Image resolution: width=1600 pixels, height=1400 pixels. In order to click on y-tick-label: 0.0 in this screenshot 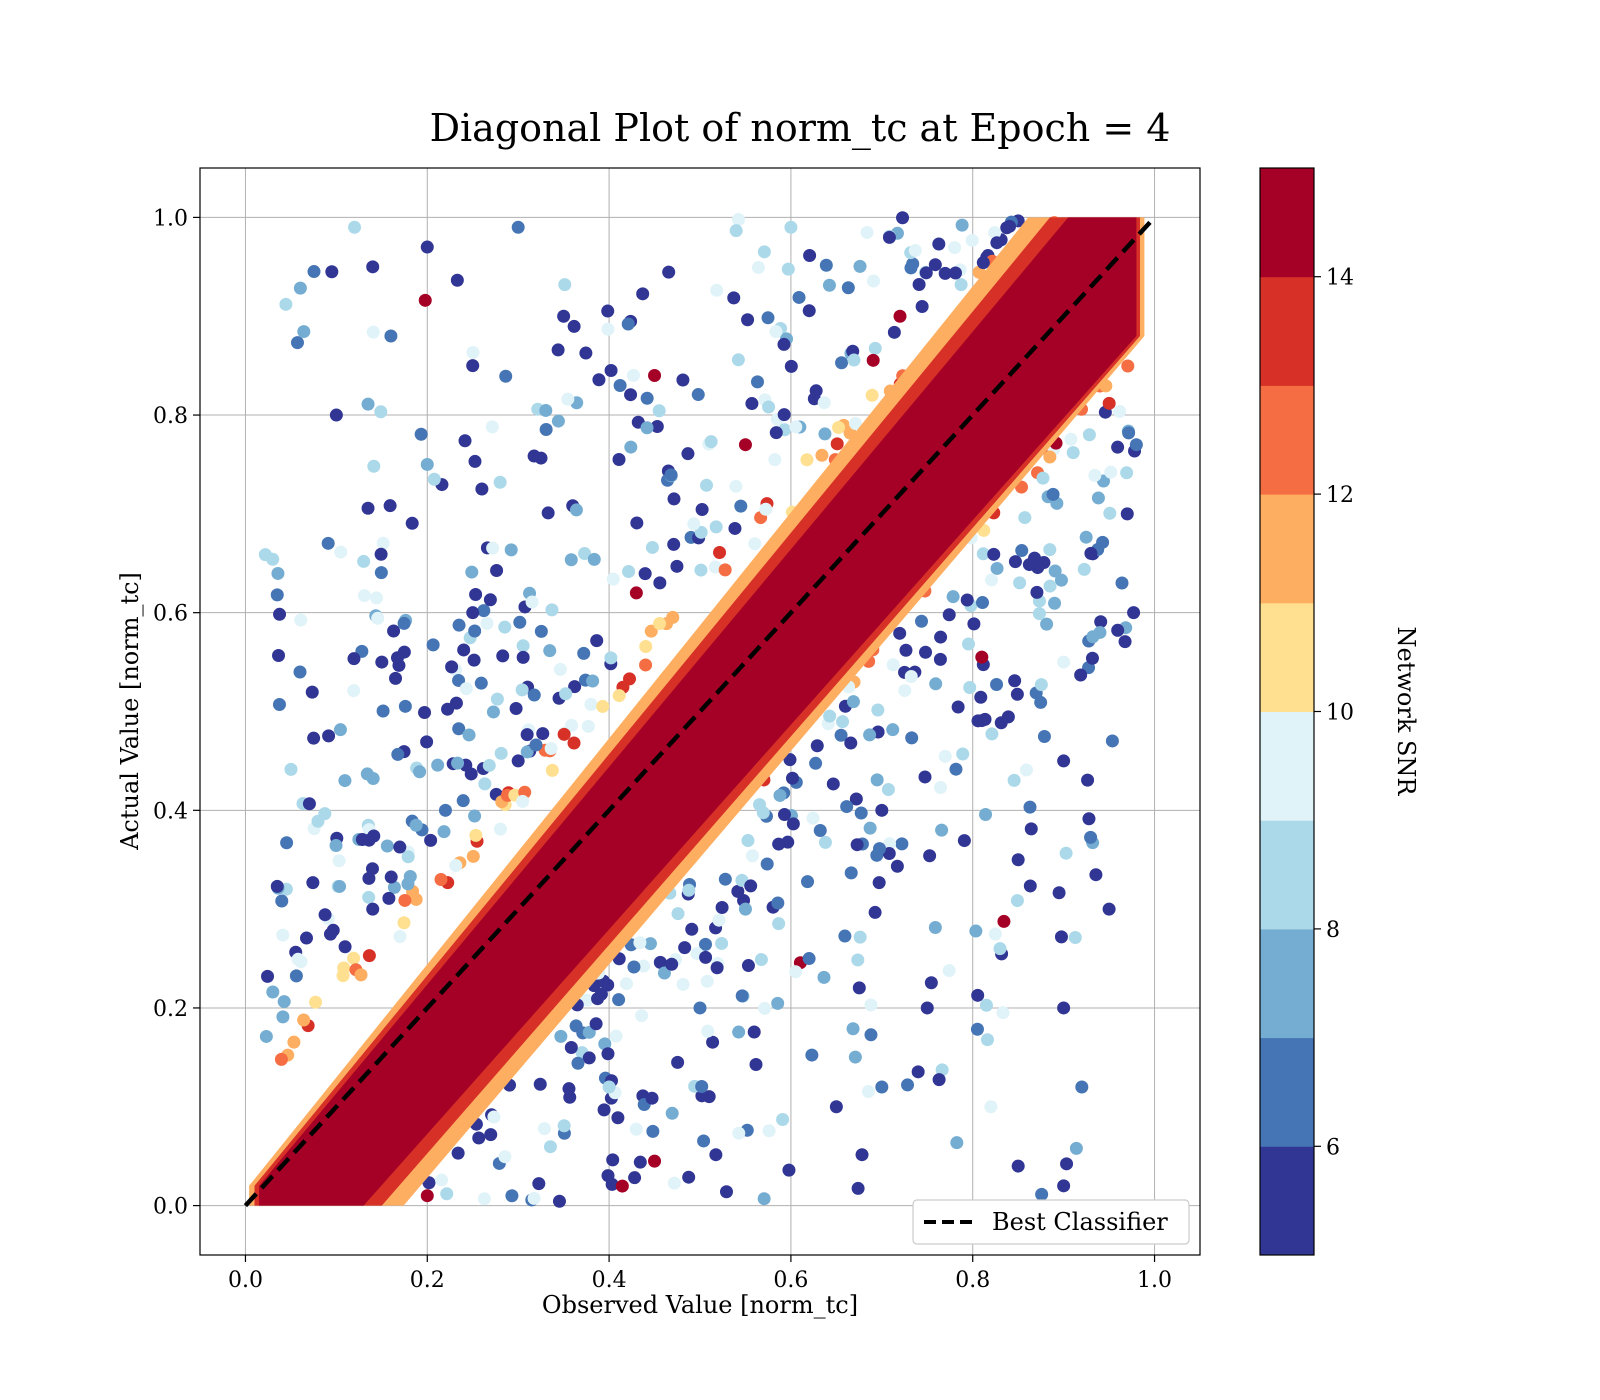, I will do `click(170, 1207)`.